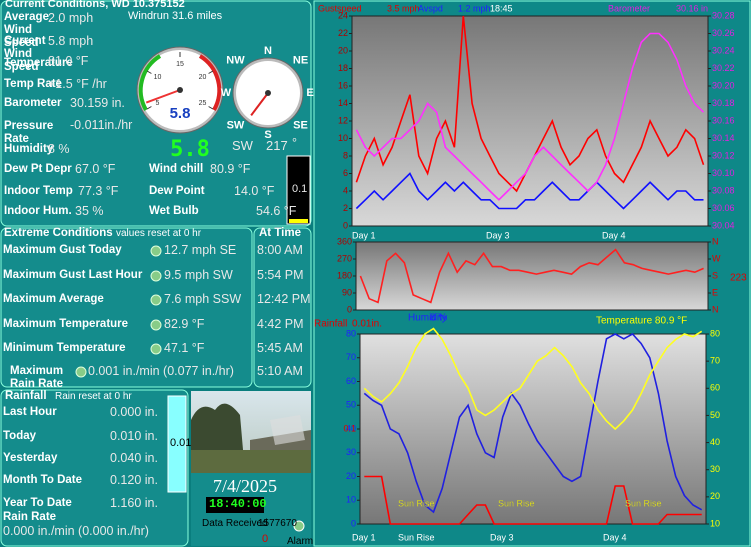 This screenshot has width=751, height=547. I want to click on compass-label: NW, so click(235, 60).